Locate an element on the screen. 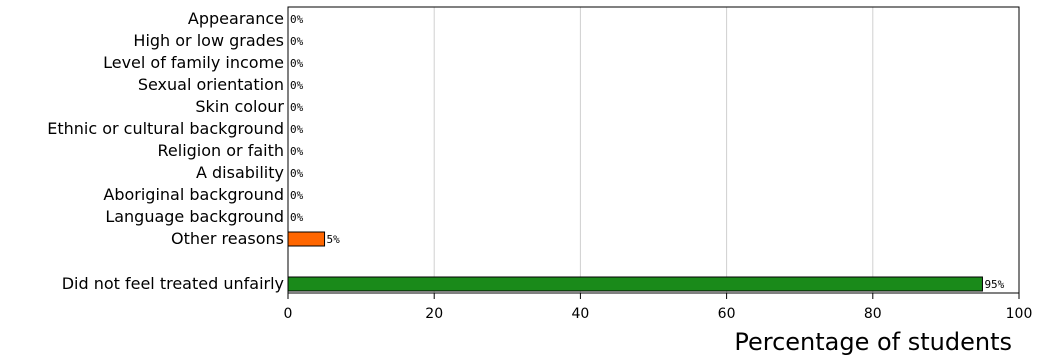 This screenshot has width=1038, height=357. x-axis-title: Percentage of students is located at coordinates (873, 342).